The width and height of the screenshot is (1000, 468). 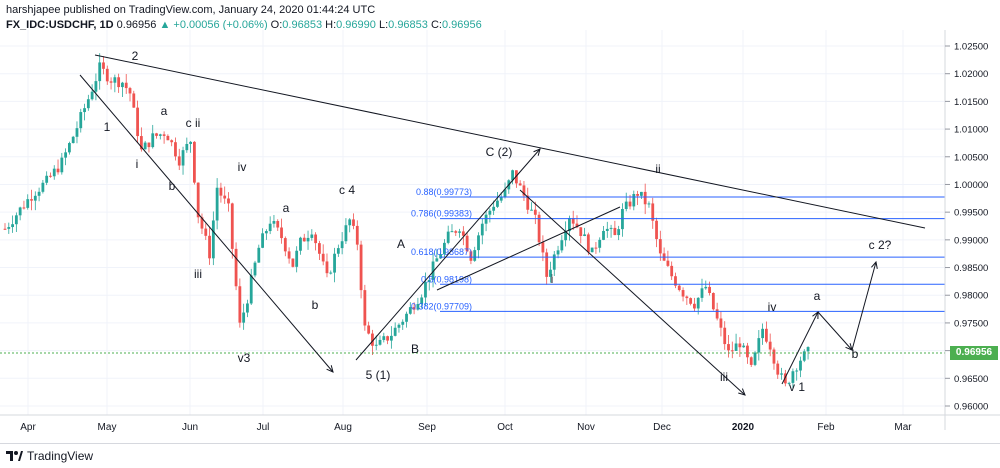 I want to click on time-tick-label: May, so click(x=107, y=427).